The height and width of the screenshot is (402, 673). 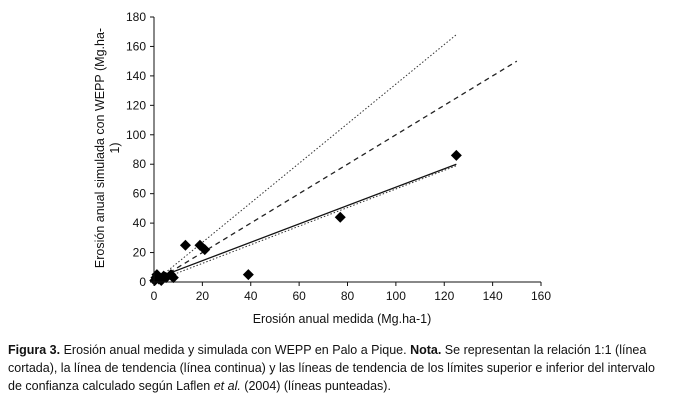 I want to click on line-lower-limit, so click(x=305, y=224).